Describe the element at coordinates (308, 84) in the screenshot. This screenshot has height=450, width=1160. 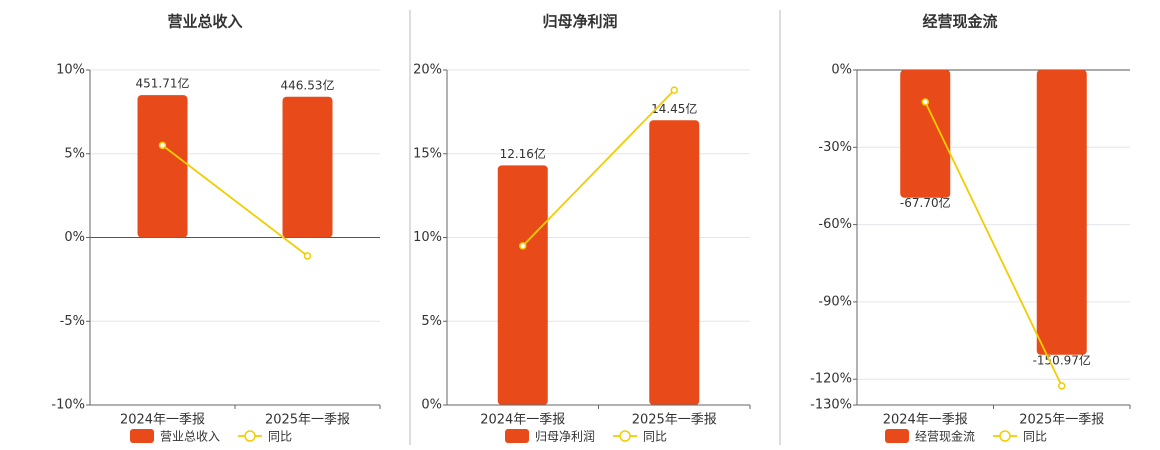
I see `value-label: 446.53亿` at that location.